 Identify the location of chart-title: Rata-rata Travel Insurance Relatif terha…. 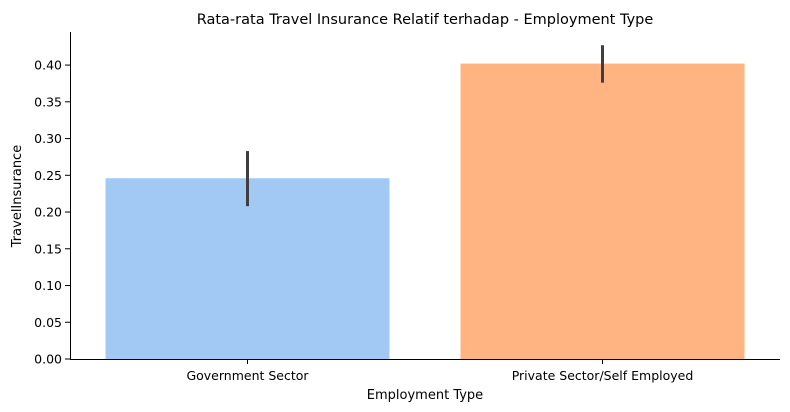
(425, 20).